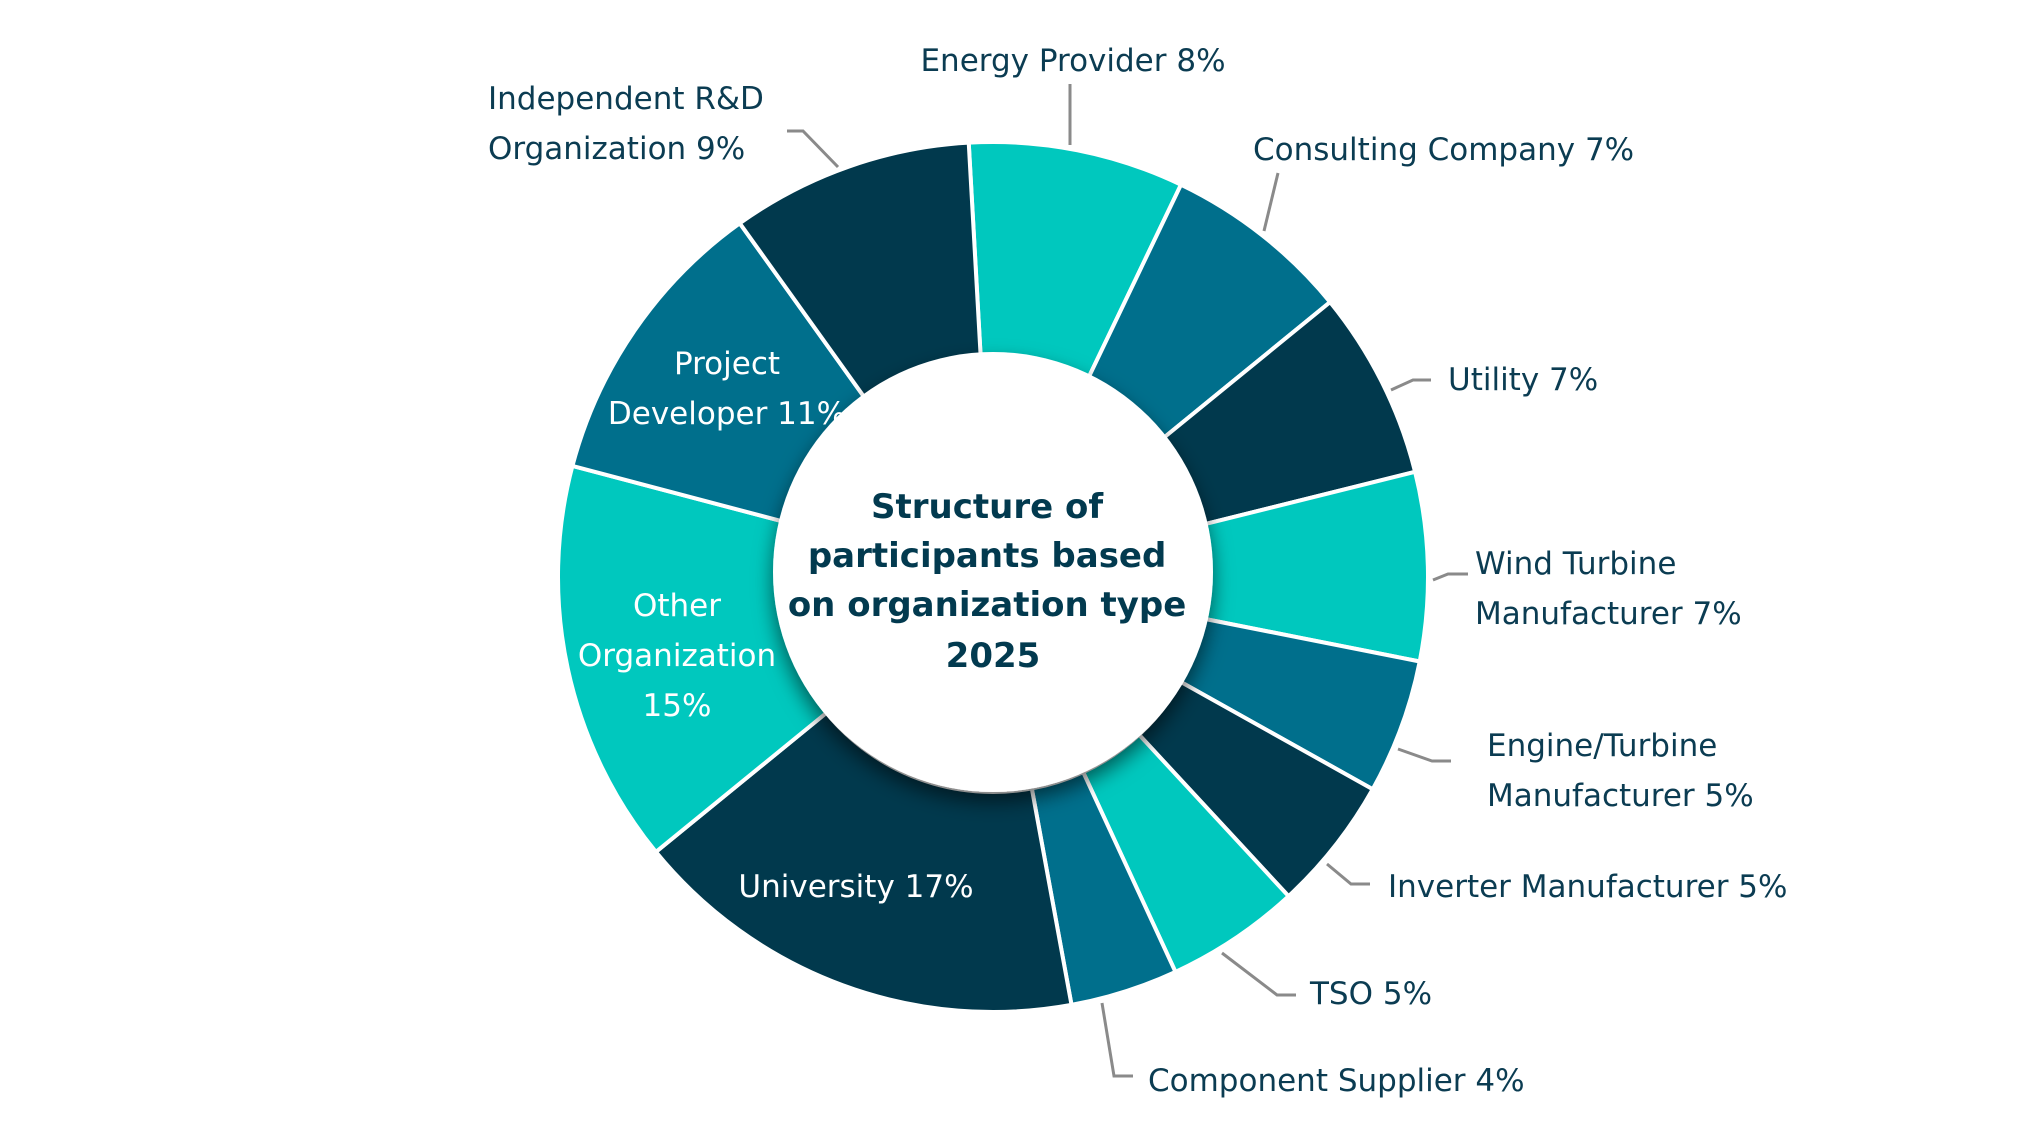 Image resolution: width=2034 pixels, height=1125 pixels. Describe the element at coordinates (616, 149) in the screenshot. I see `data-label-line: Organization 9%` at that location.